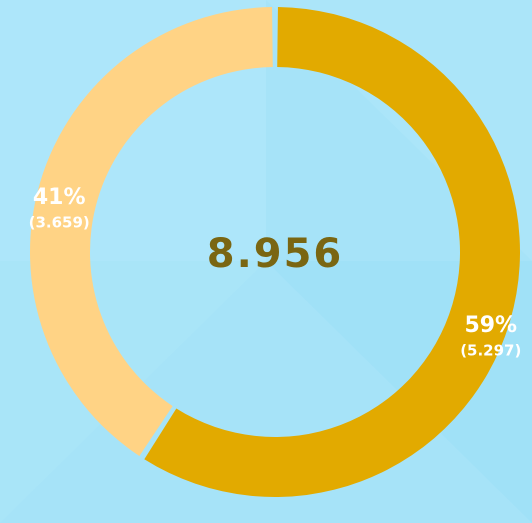 The image size is (532, 523). Describe the element at coordinates (490, 325) in the screenshot. I see `percent-label: 59%` at that location.